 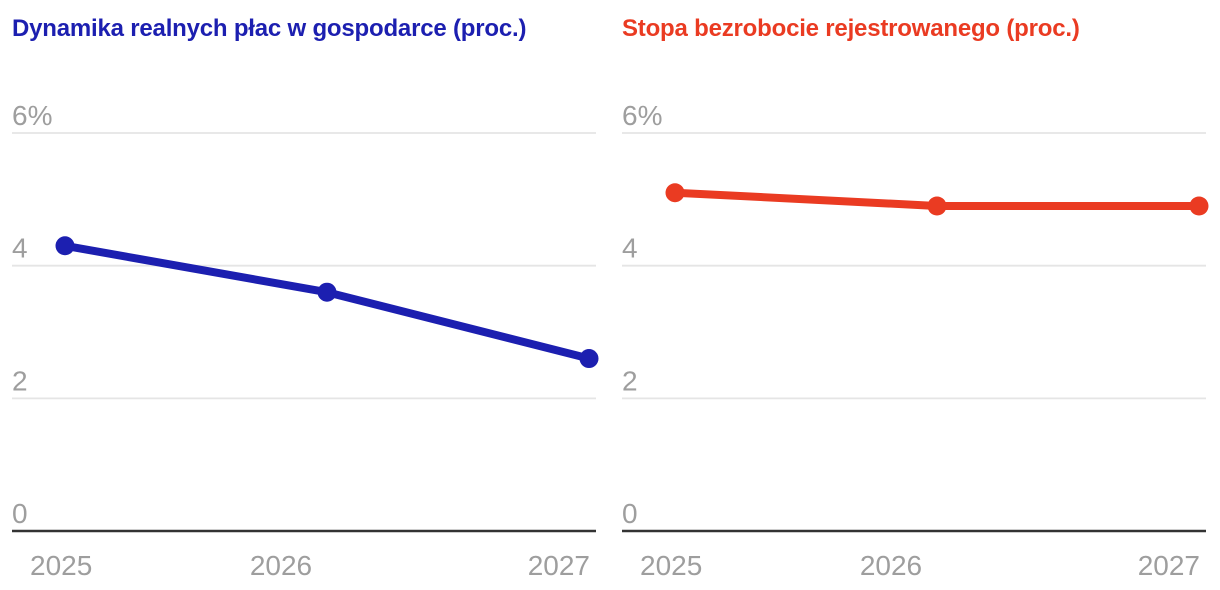 What do you see at coordinates (851, 28) in the screenshot?
I see `chart-title-unemployment: Stopa bezrobocie rejestrowanego (proc.)` at bounding box center [851, 28].